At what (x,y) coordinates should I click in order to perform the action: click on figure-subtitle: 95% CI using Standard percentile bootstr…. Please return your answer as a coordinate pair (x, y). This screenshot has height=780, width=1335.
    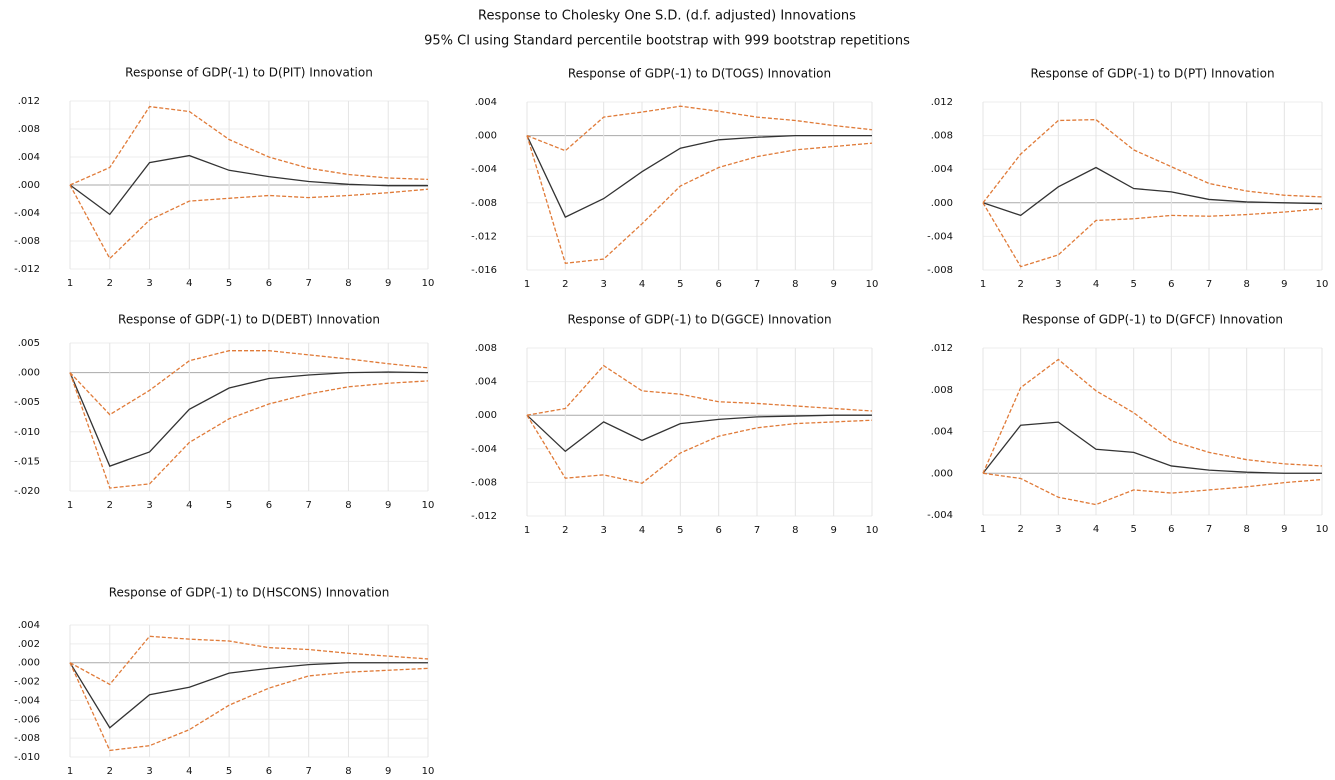
    Looking at the image, I should click on (667, 41).